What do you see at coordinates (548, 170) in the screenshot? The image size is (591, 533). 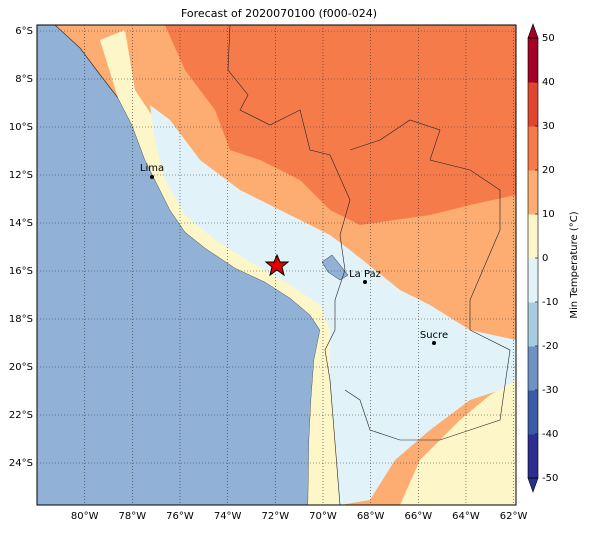 I see `colorbar-tick-label: 20` at bounding box center [548, 170].